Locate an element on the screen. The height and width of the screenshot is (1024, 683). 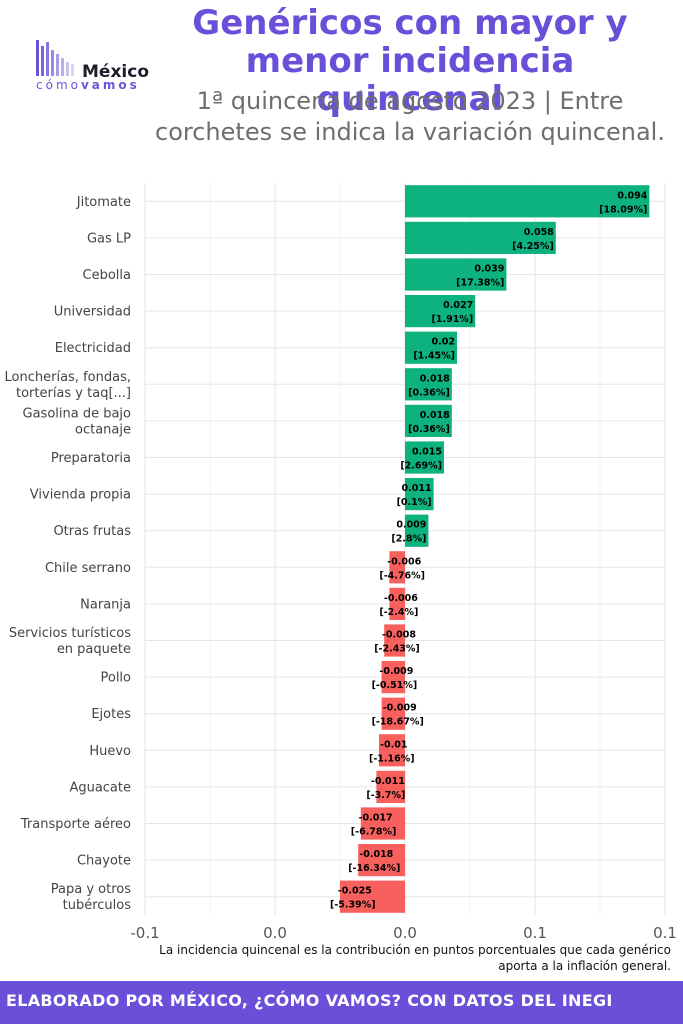
category-label: Transporte aéreo is located at coordinates (75, 824).